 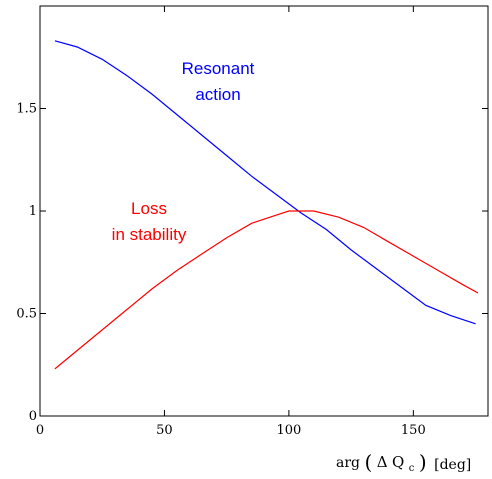 I want to click on annotation-loss-line1: Loss, so click(x=149, y=208).